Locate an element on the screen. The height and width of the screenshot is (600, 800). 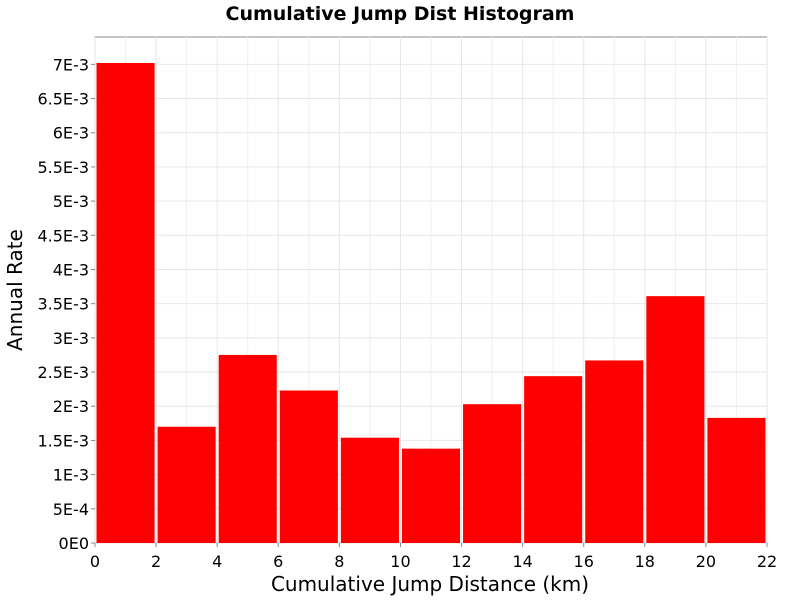
x-tick-label: 2 is located at coordinates (156, 561).